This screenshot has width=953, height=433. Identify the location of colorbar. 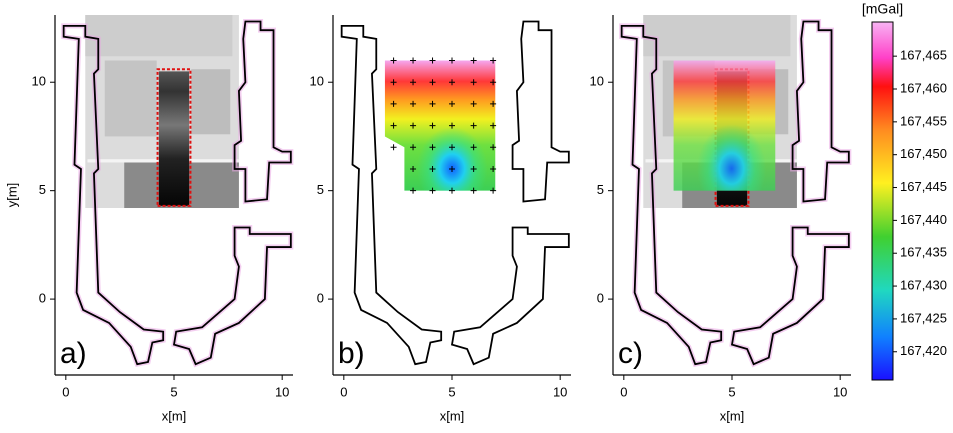
(882, 201).